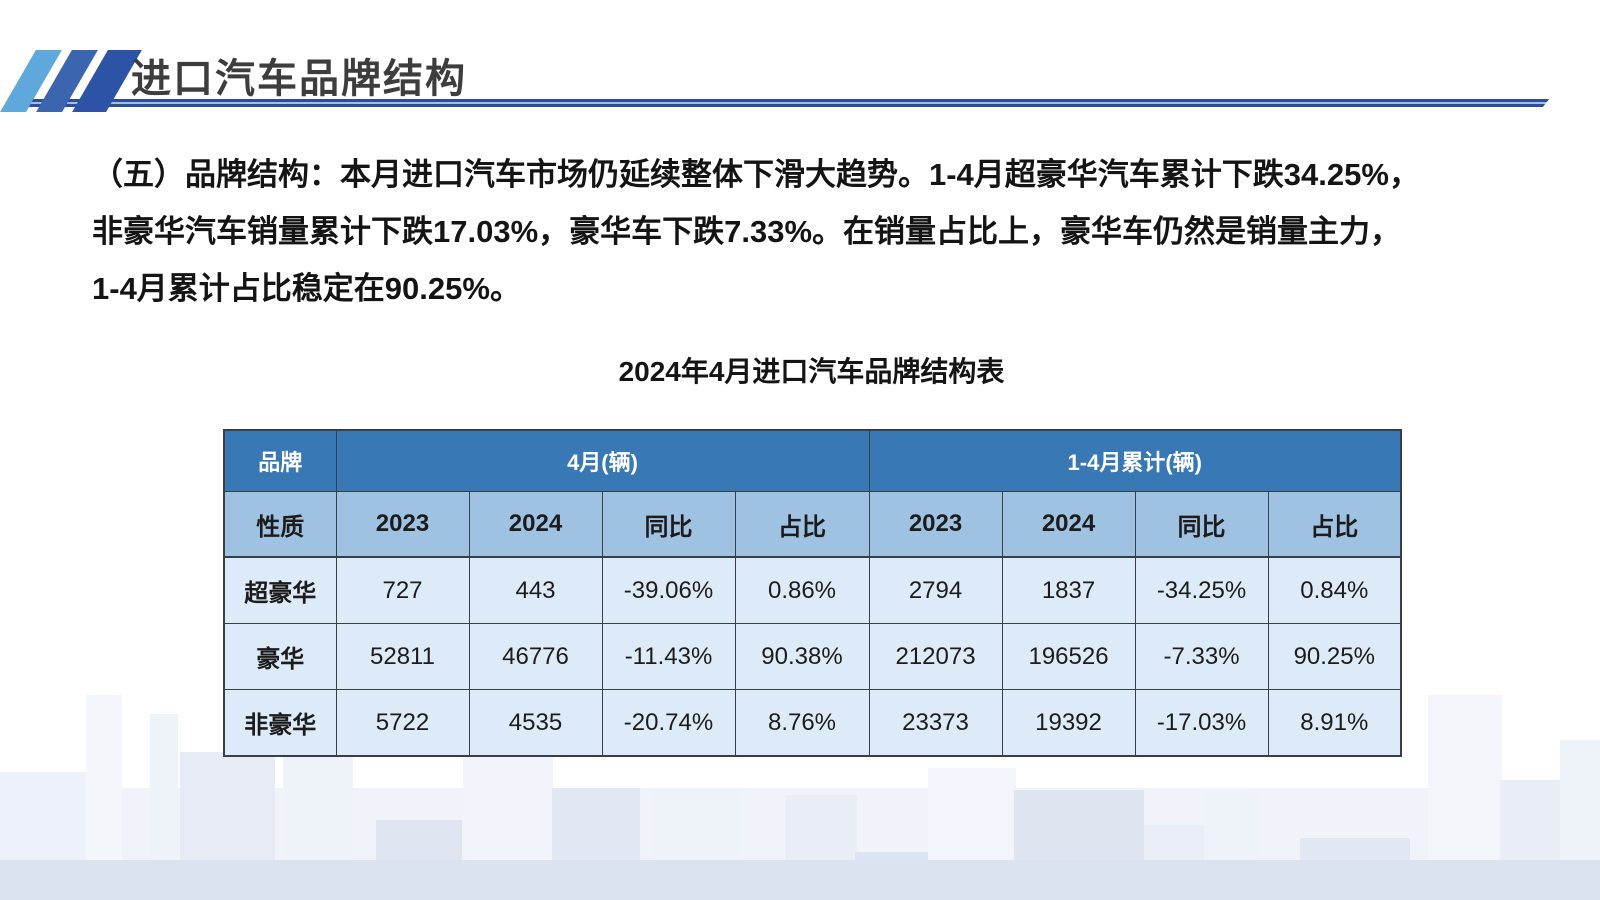 The width and height of the screenshot is (1600, 900). What do you see at coordinates (602, 460) in the screenshot?
I see `header-group-april: 4月(辆)` at bounding box center [602, 460].